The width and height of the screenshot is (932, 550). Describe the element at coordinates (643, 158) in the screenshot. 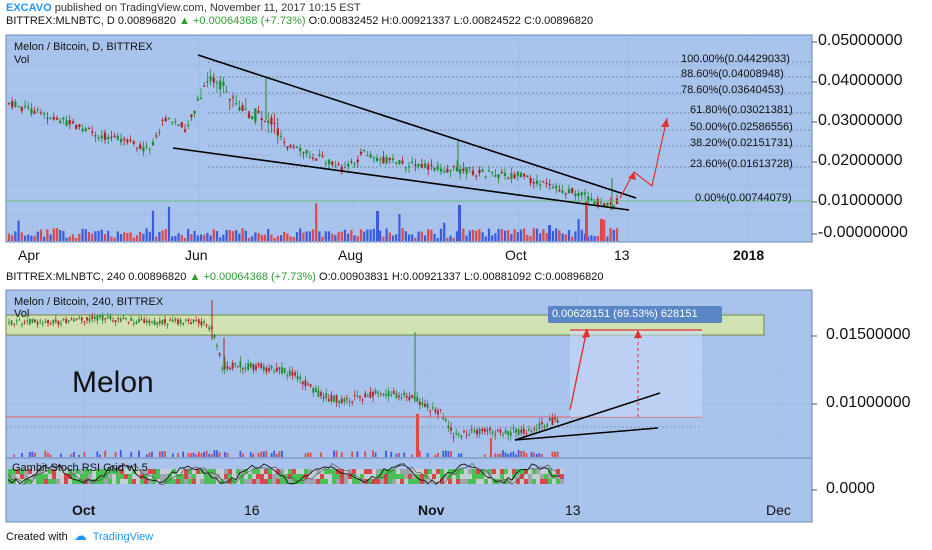

I see `projection-path` at that location.